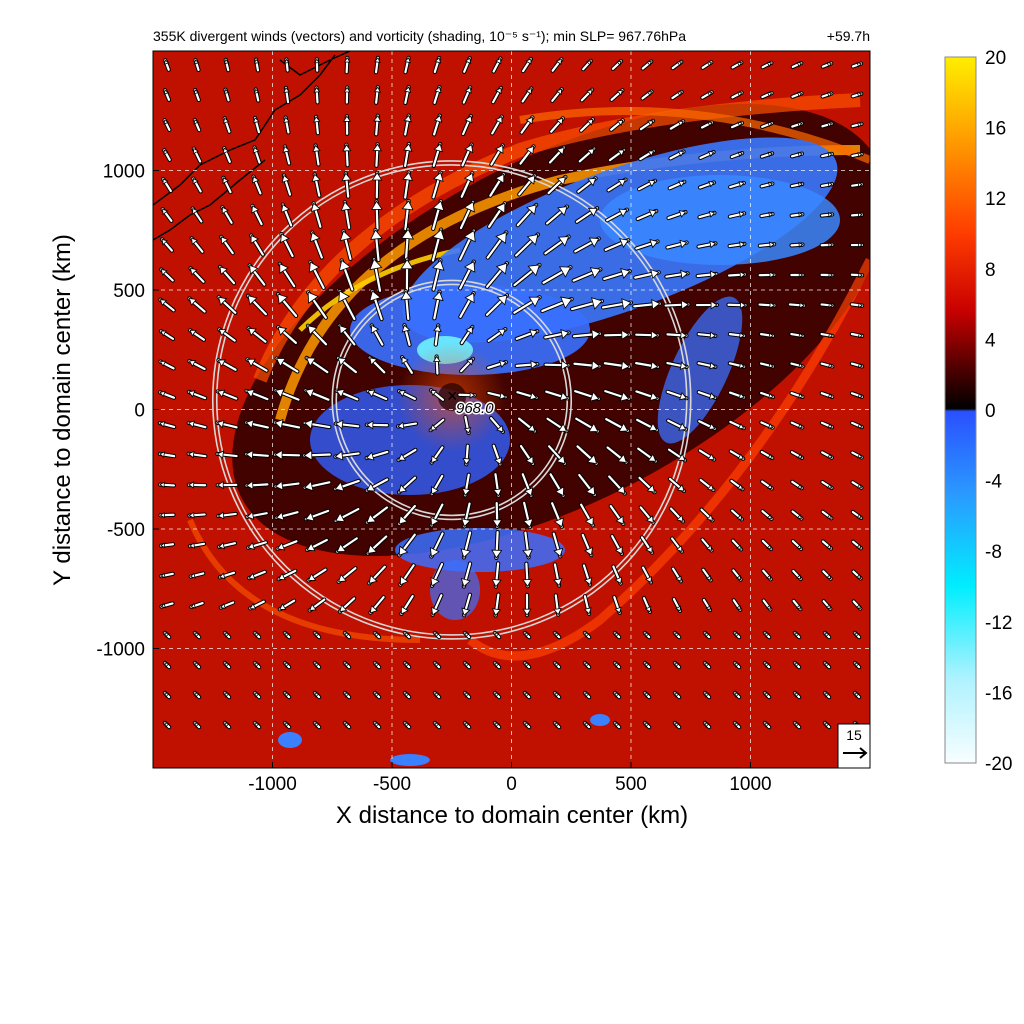 This screenshot has width=1024, height=1024. Describe the element at coordinates (471, 402) in the screenshot. I see `storm-center: × 968.0` at that location.